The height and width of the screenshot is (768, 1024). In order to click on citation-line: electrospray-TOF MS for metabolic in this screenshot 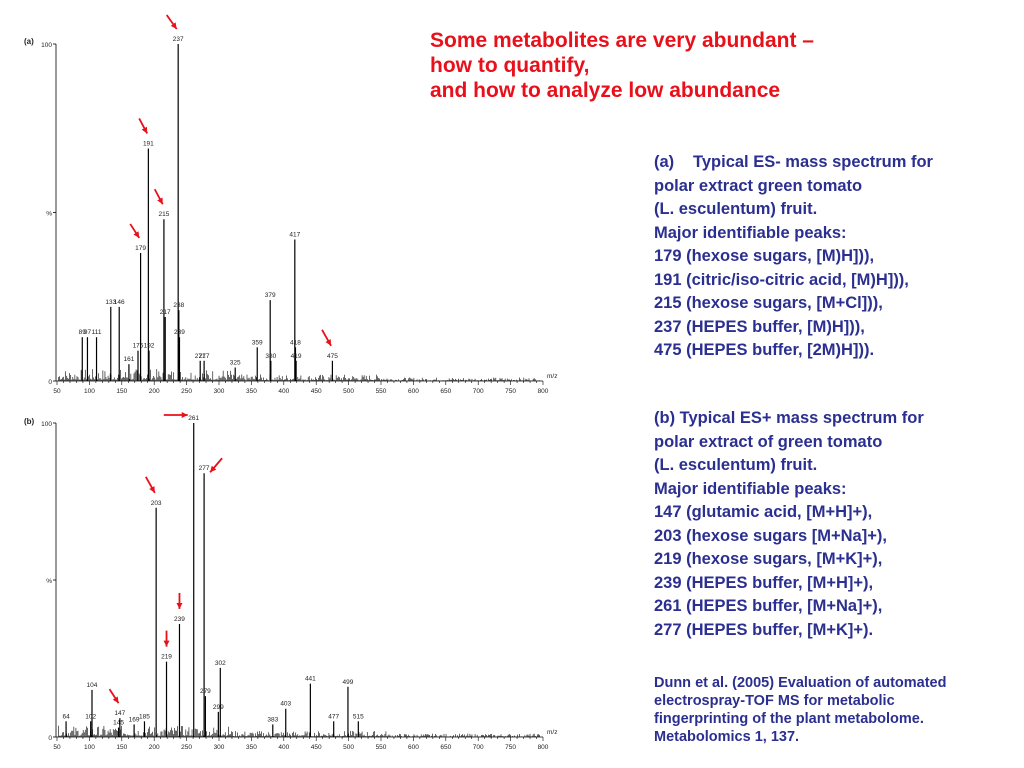, I will do `click(774, 701)`.